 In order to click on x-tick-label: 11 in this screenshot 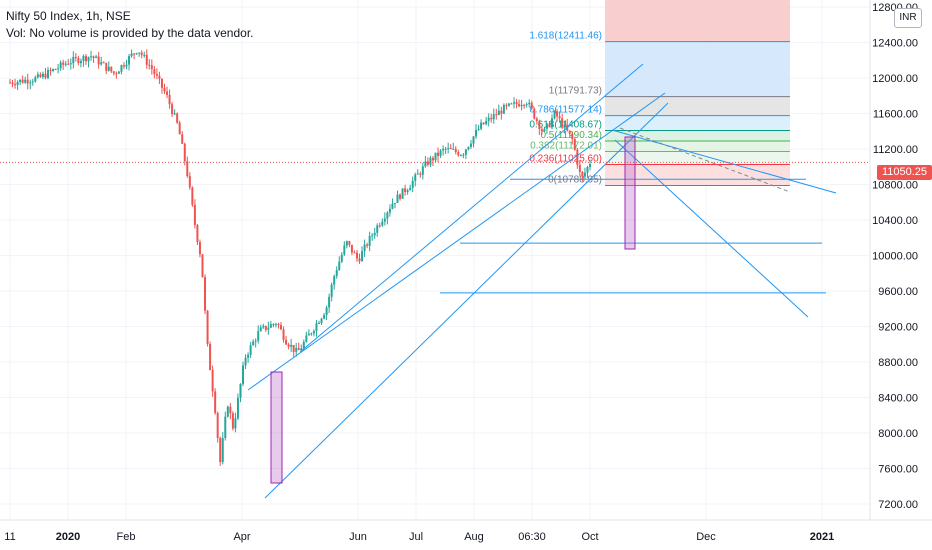, I will do `click(9, 537)`.